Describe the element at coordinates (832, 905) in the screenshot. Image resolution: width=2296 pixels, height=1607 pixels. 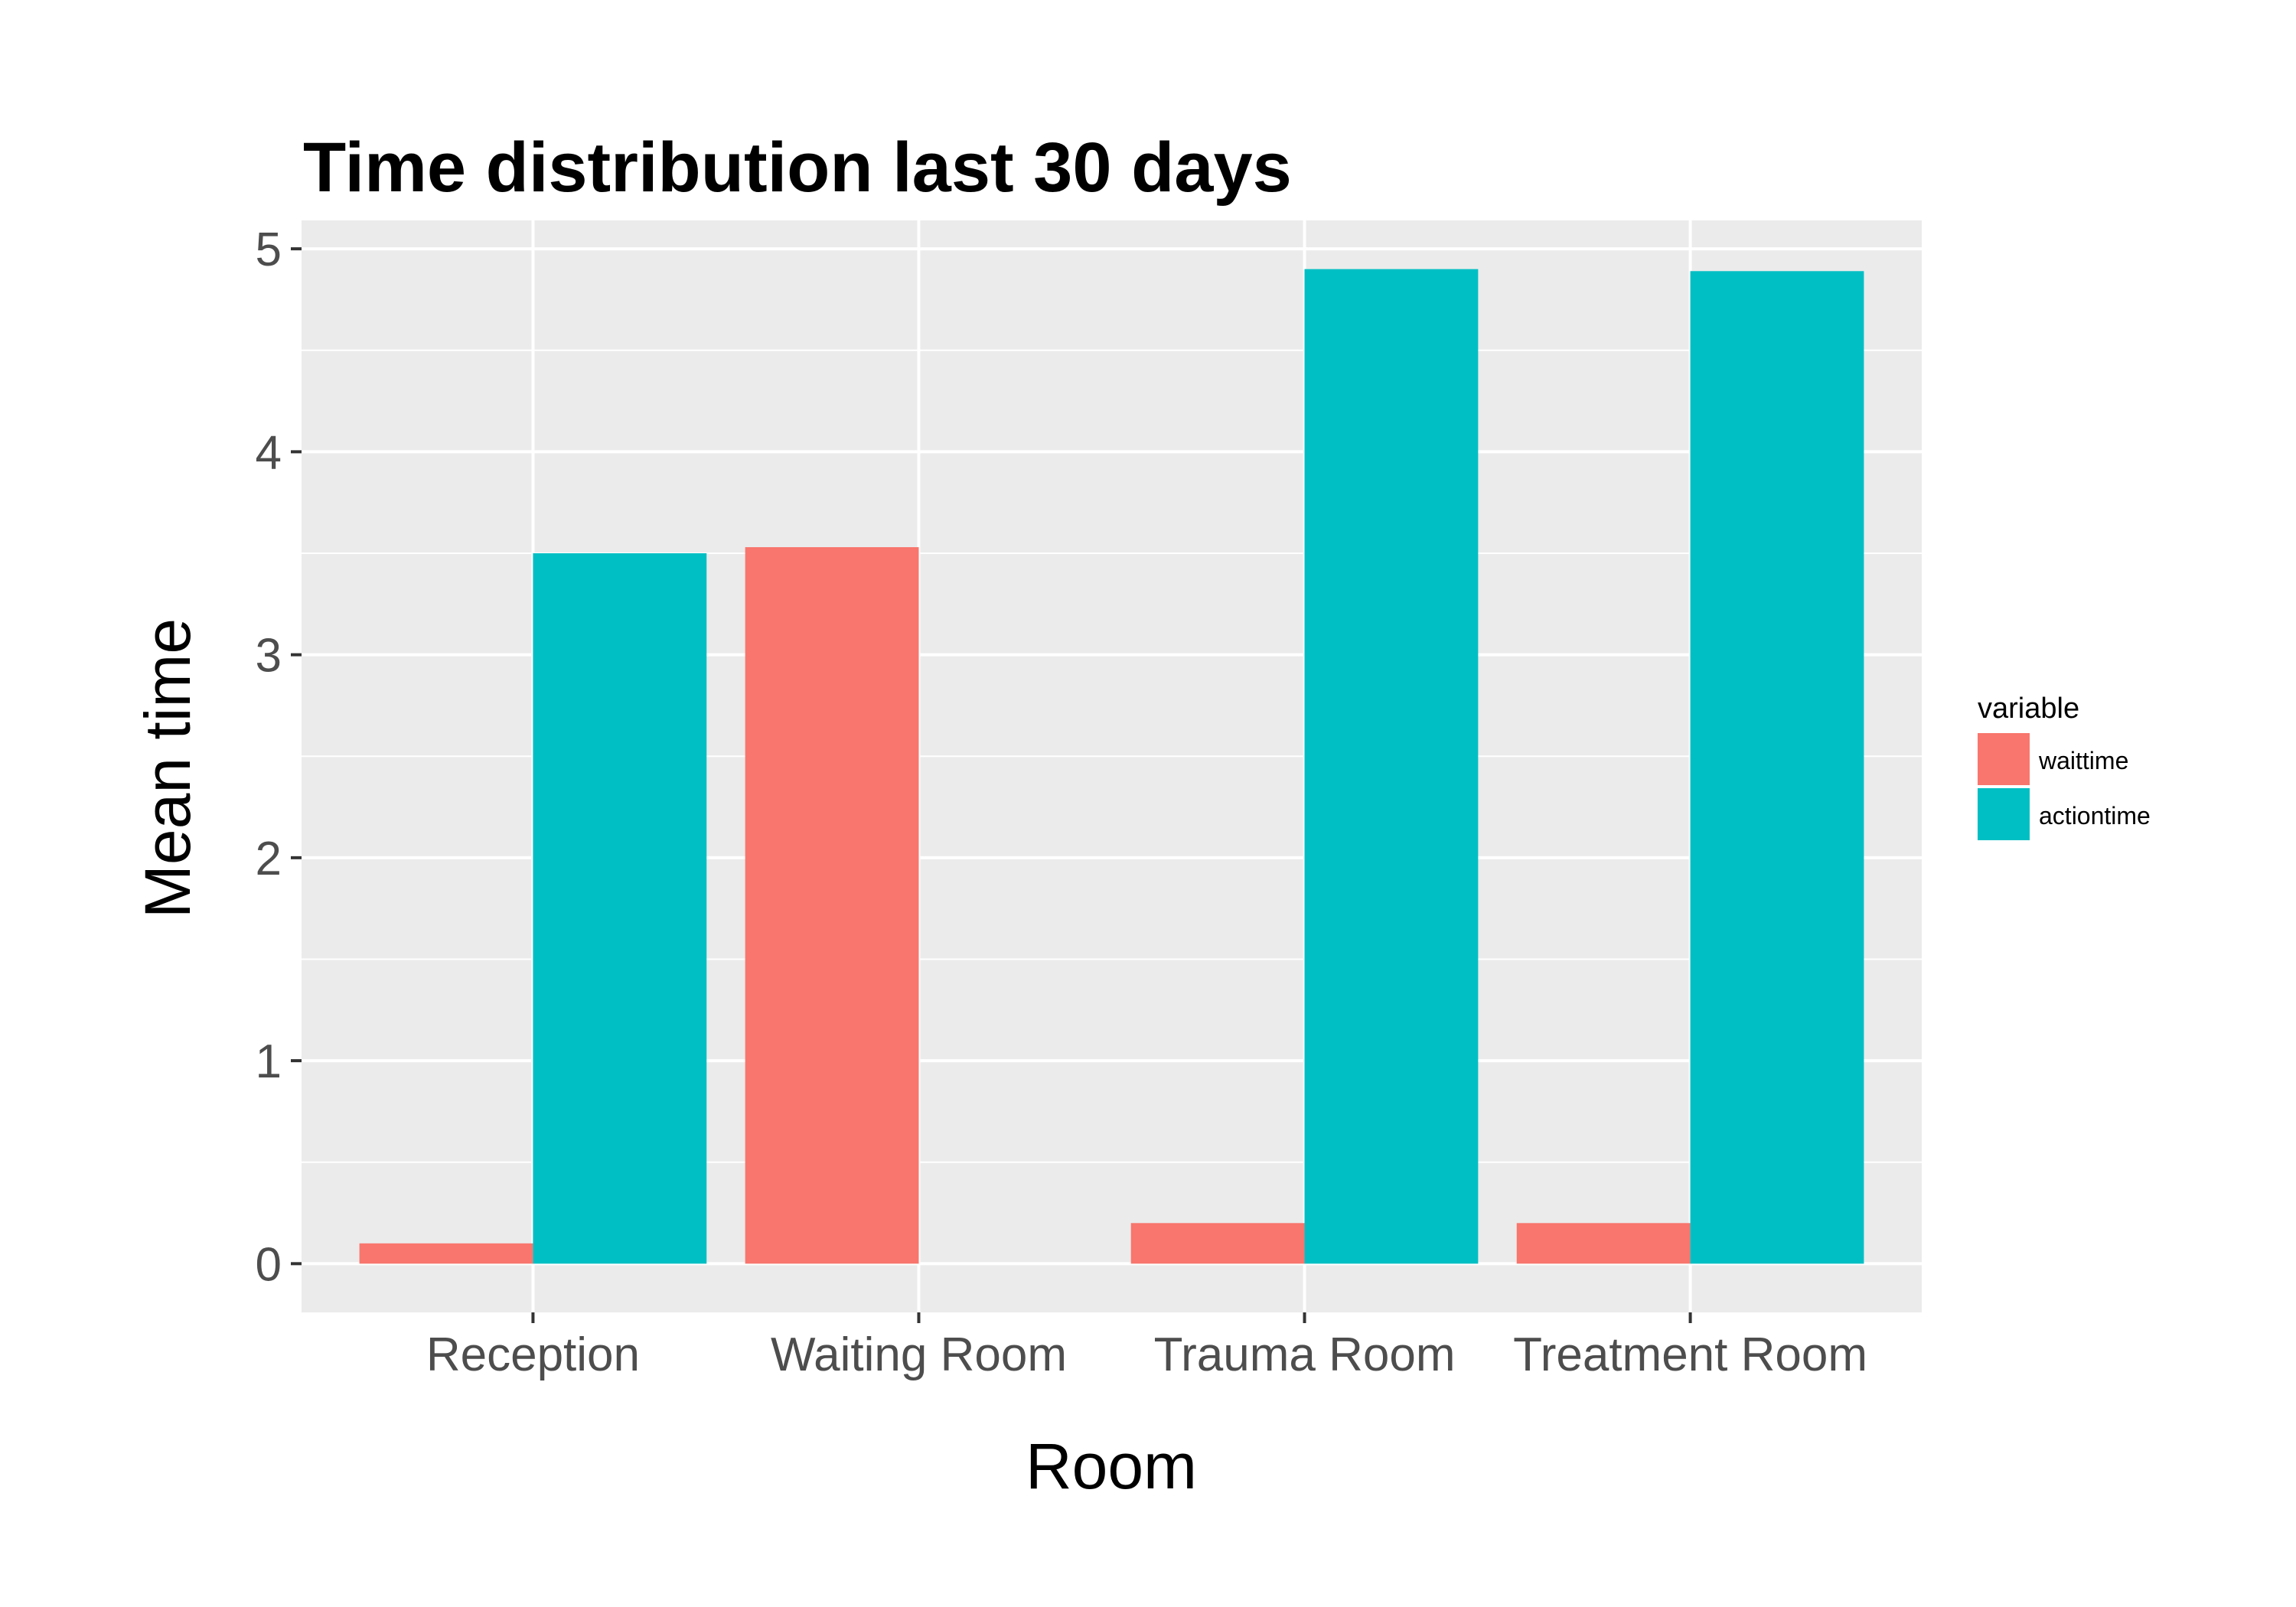
I see `bar-waittime-waiting-room` at that location.